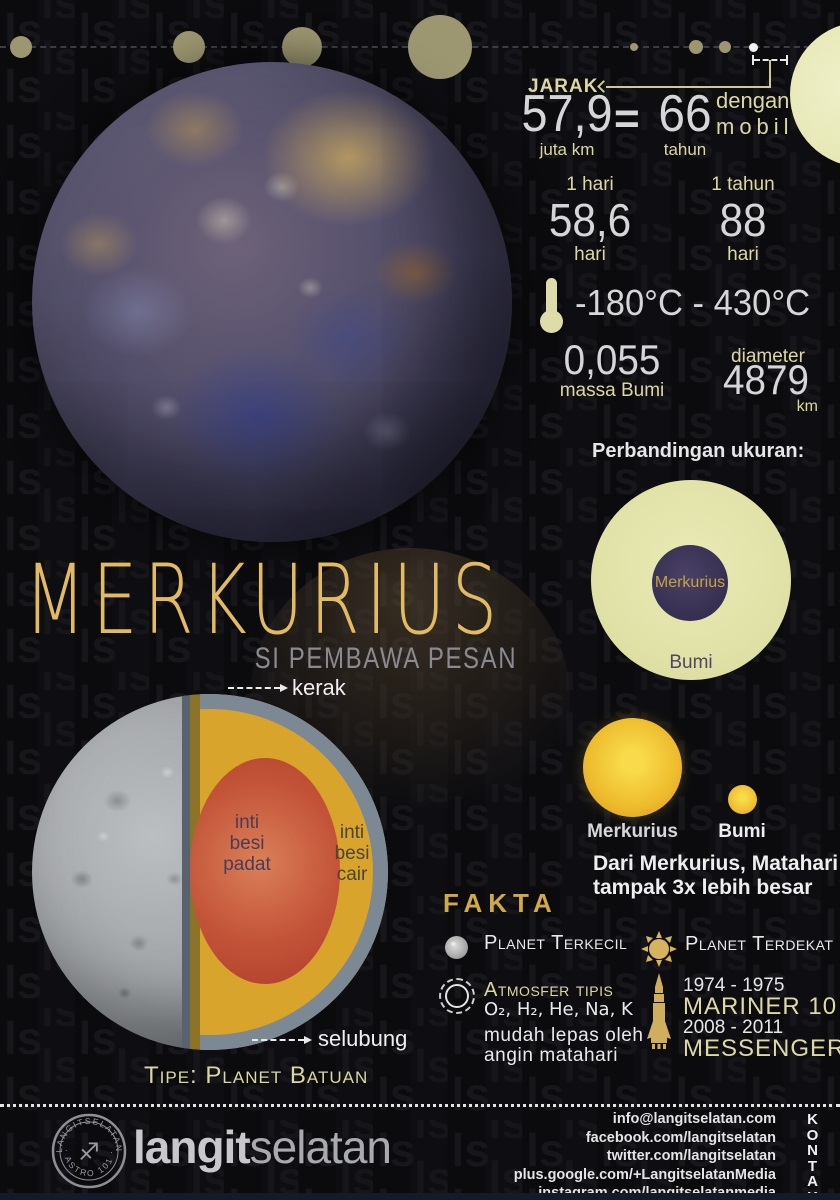  I want to click on contact-googleplus: plus.google.com/+LangitselatanMedia, so click(644, 1174).